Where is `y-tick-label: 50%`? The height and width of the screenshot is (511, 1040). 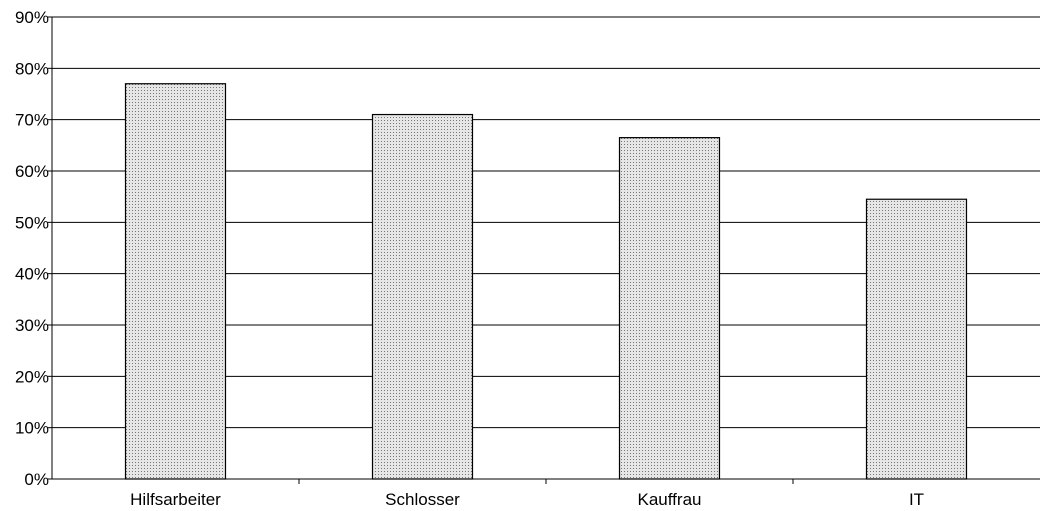 y-tick-label: 50% is located at coordinates (32, 222).